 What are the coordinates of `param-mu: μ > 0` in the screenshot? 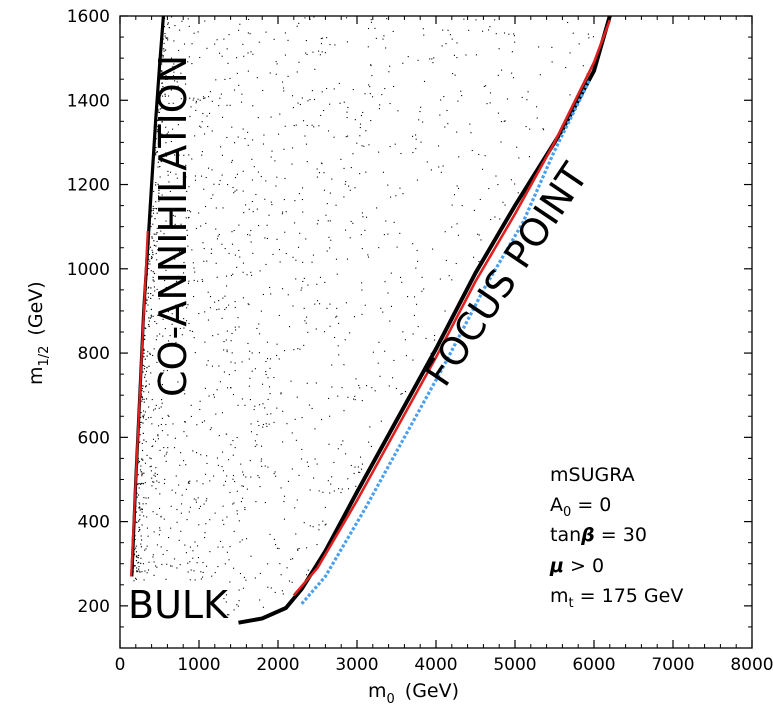 It's located at (576, 566).